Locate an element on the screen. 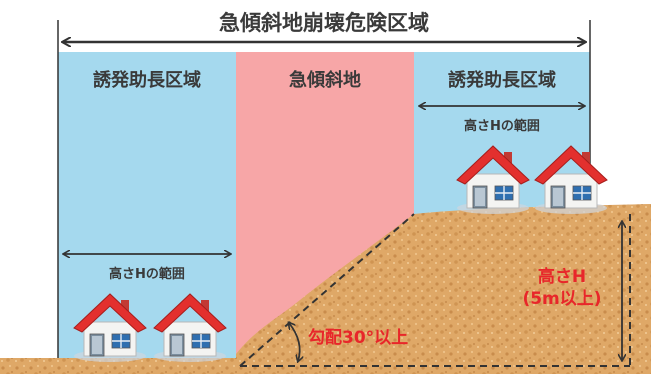 Image resolution: width=651 pixels, height=374 pixels. right-zone-label: 誘発助長区域 is located at coordinates (502, 80).